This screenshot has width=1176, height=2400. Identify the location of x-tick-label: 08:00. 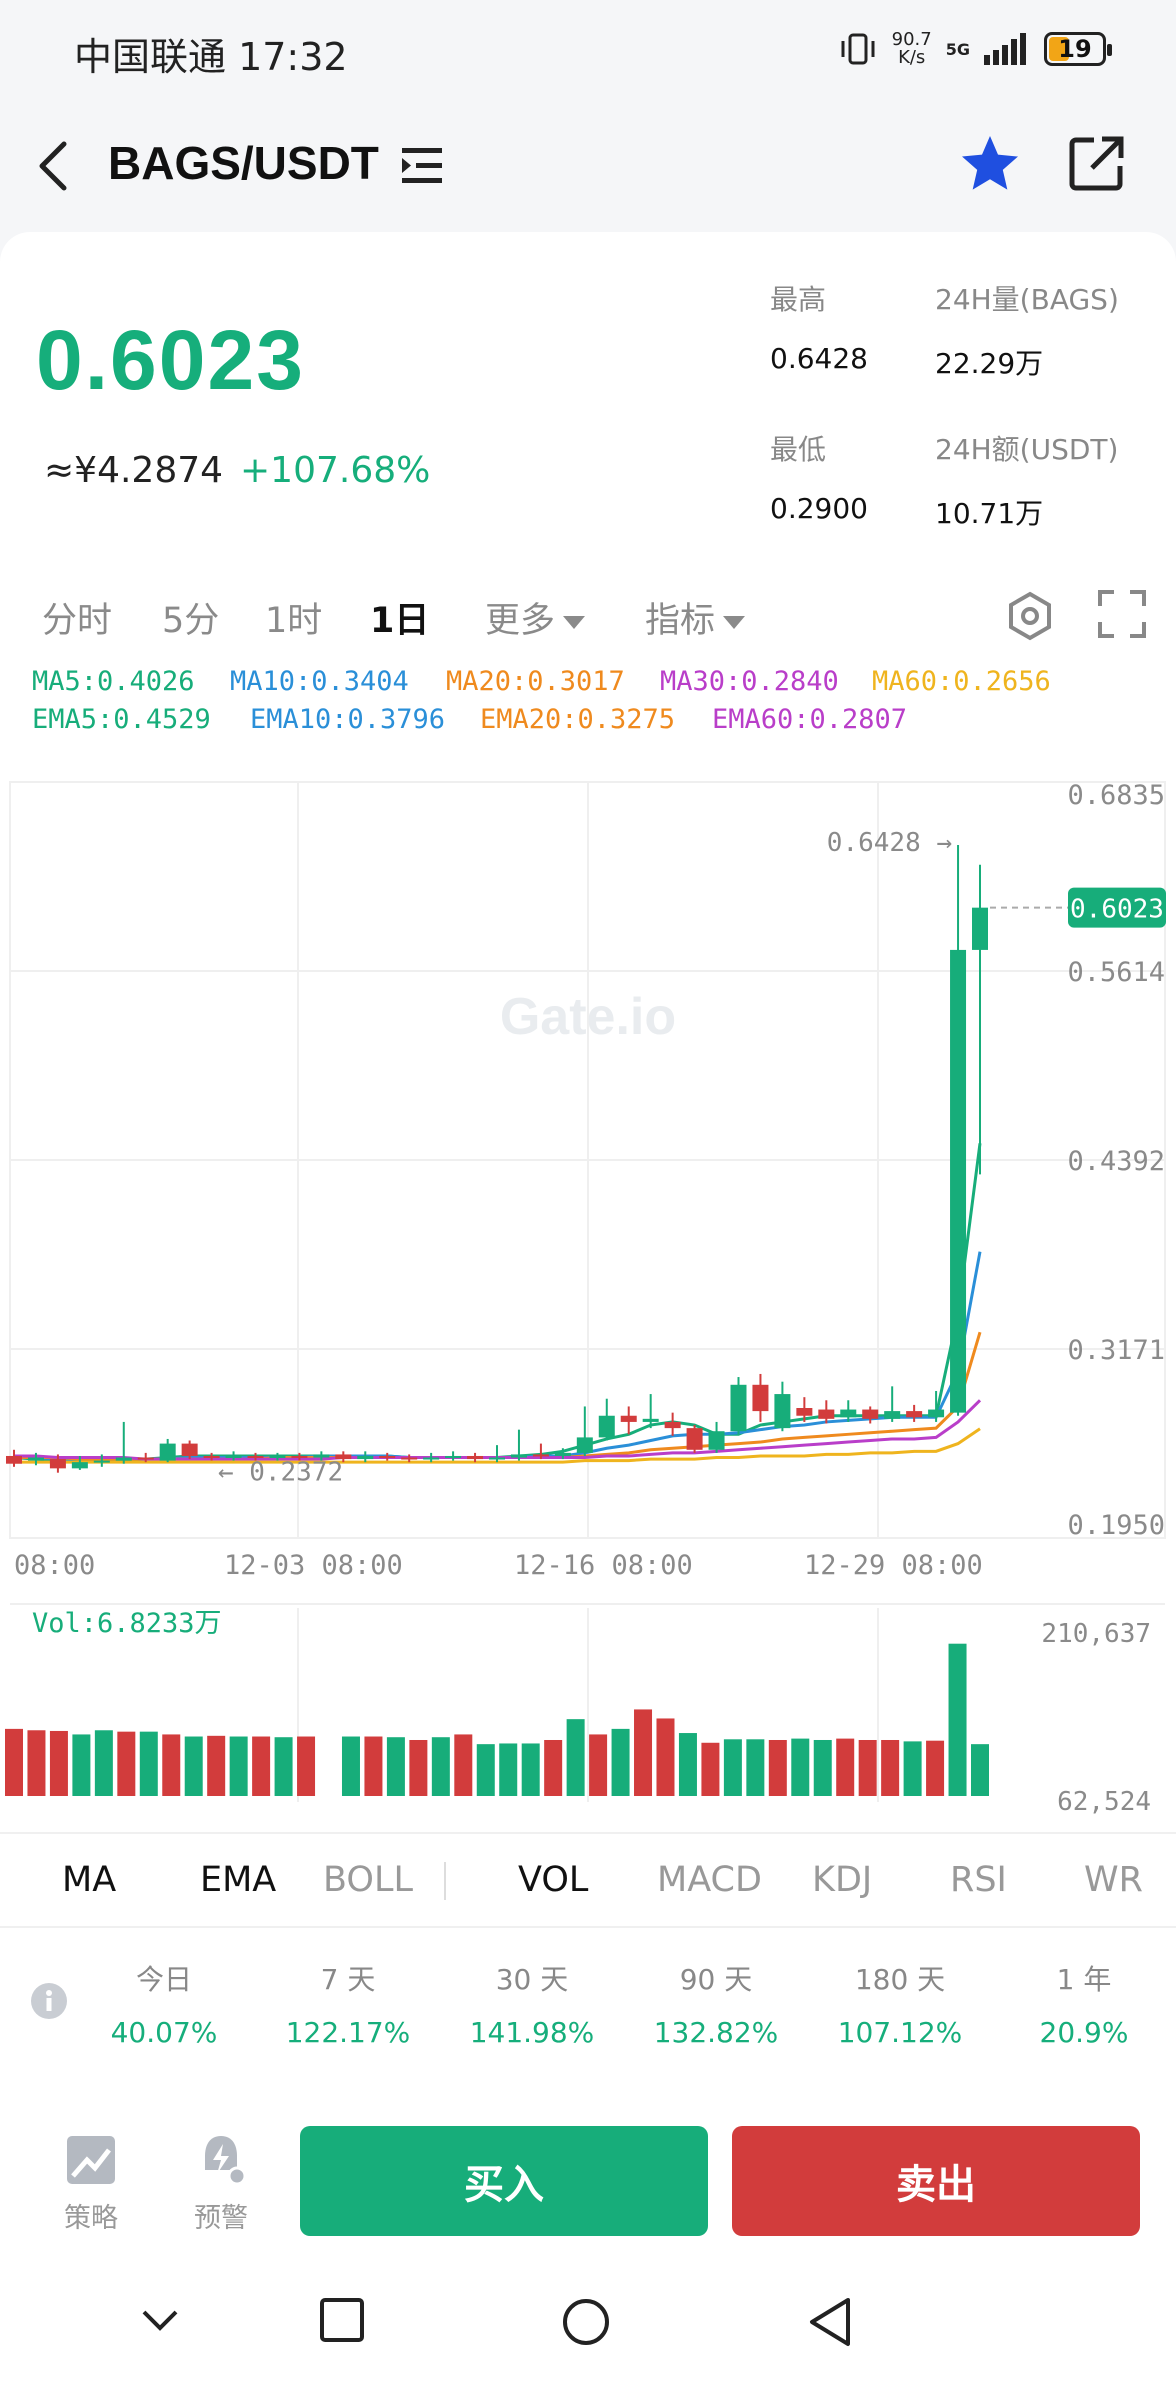
(54, 1565).